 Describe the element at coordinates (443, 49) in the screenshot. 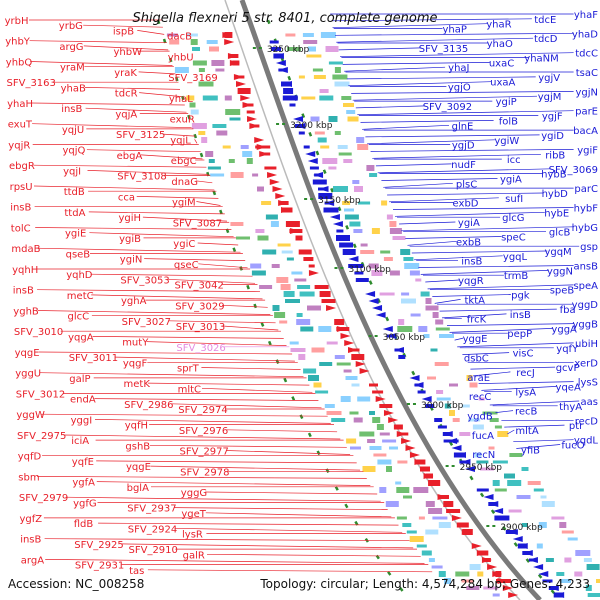

I see `right-gene-label: SFV_3135` at that location.